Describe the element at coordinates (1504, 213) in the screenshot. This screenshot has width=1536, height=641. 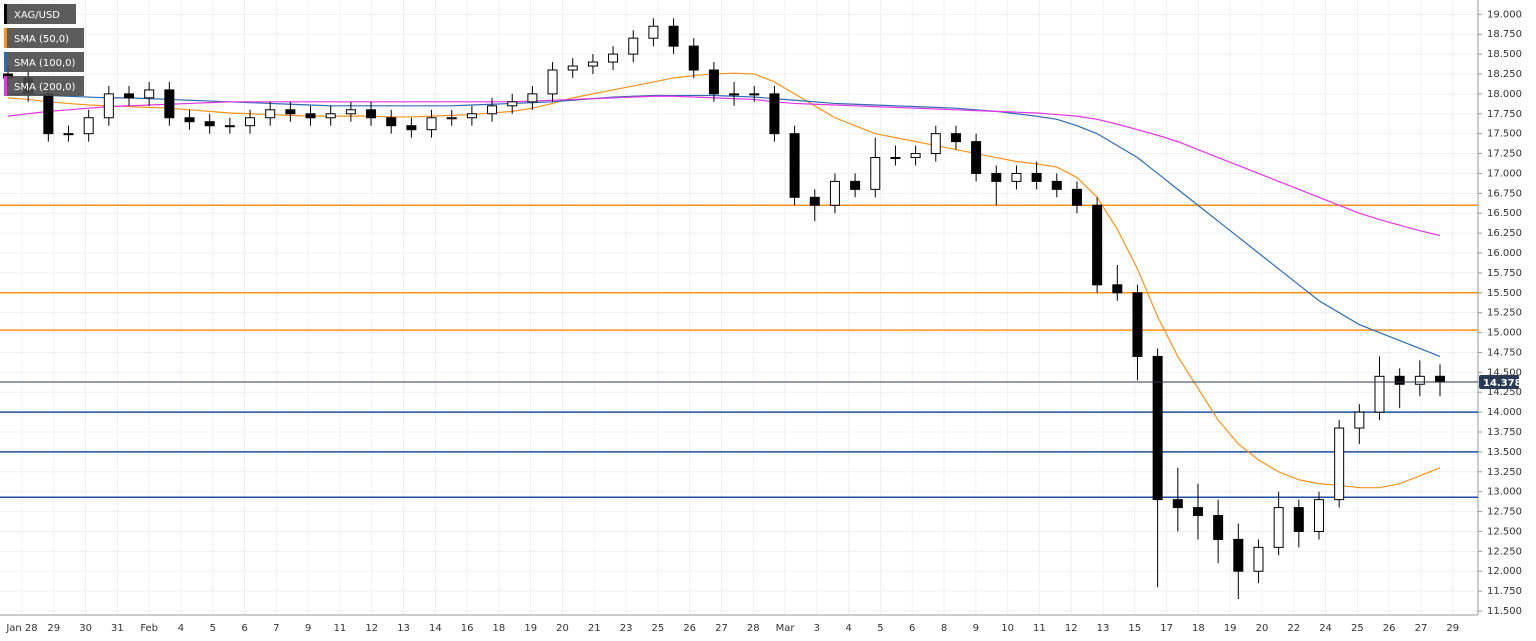
I see `y-tick-label: 16.500` at that location.